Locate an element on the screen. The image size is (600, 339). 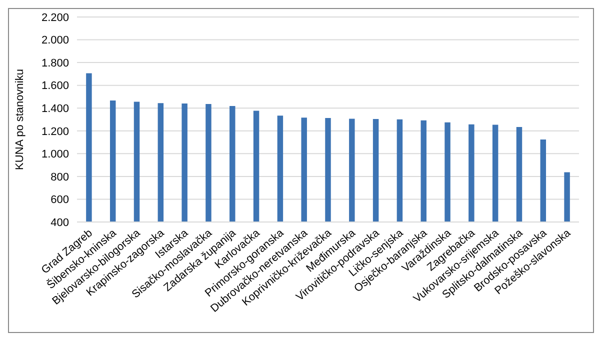
y-tick-label: 2.000 is located at coordinates (55, 40).